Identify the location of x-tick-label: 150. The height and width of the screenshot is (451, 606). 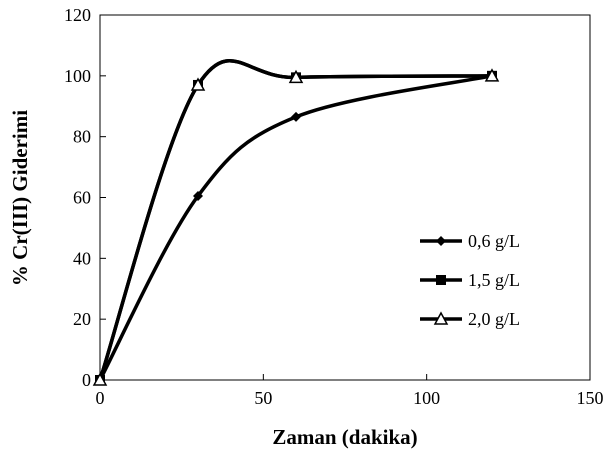
(590, 398).